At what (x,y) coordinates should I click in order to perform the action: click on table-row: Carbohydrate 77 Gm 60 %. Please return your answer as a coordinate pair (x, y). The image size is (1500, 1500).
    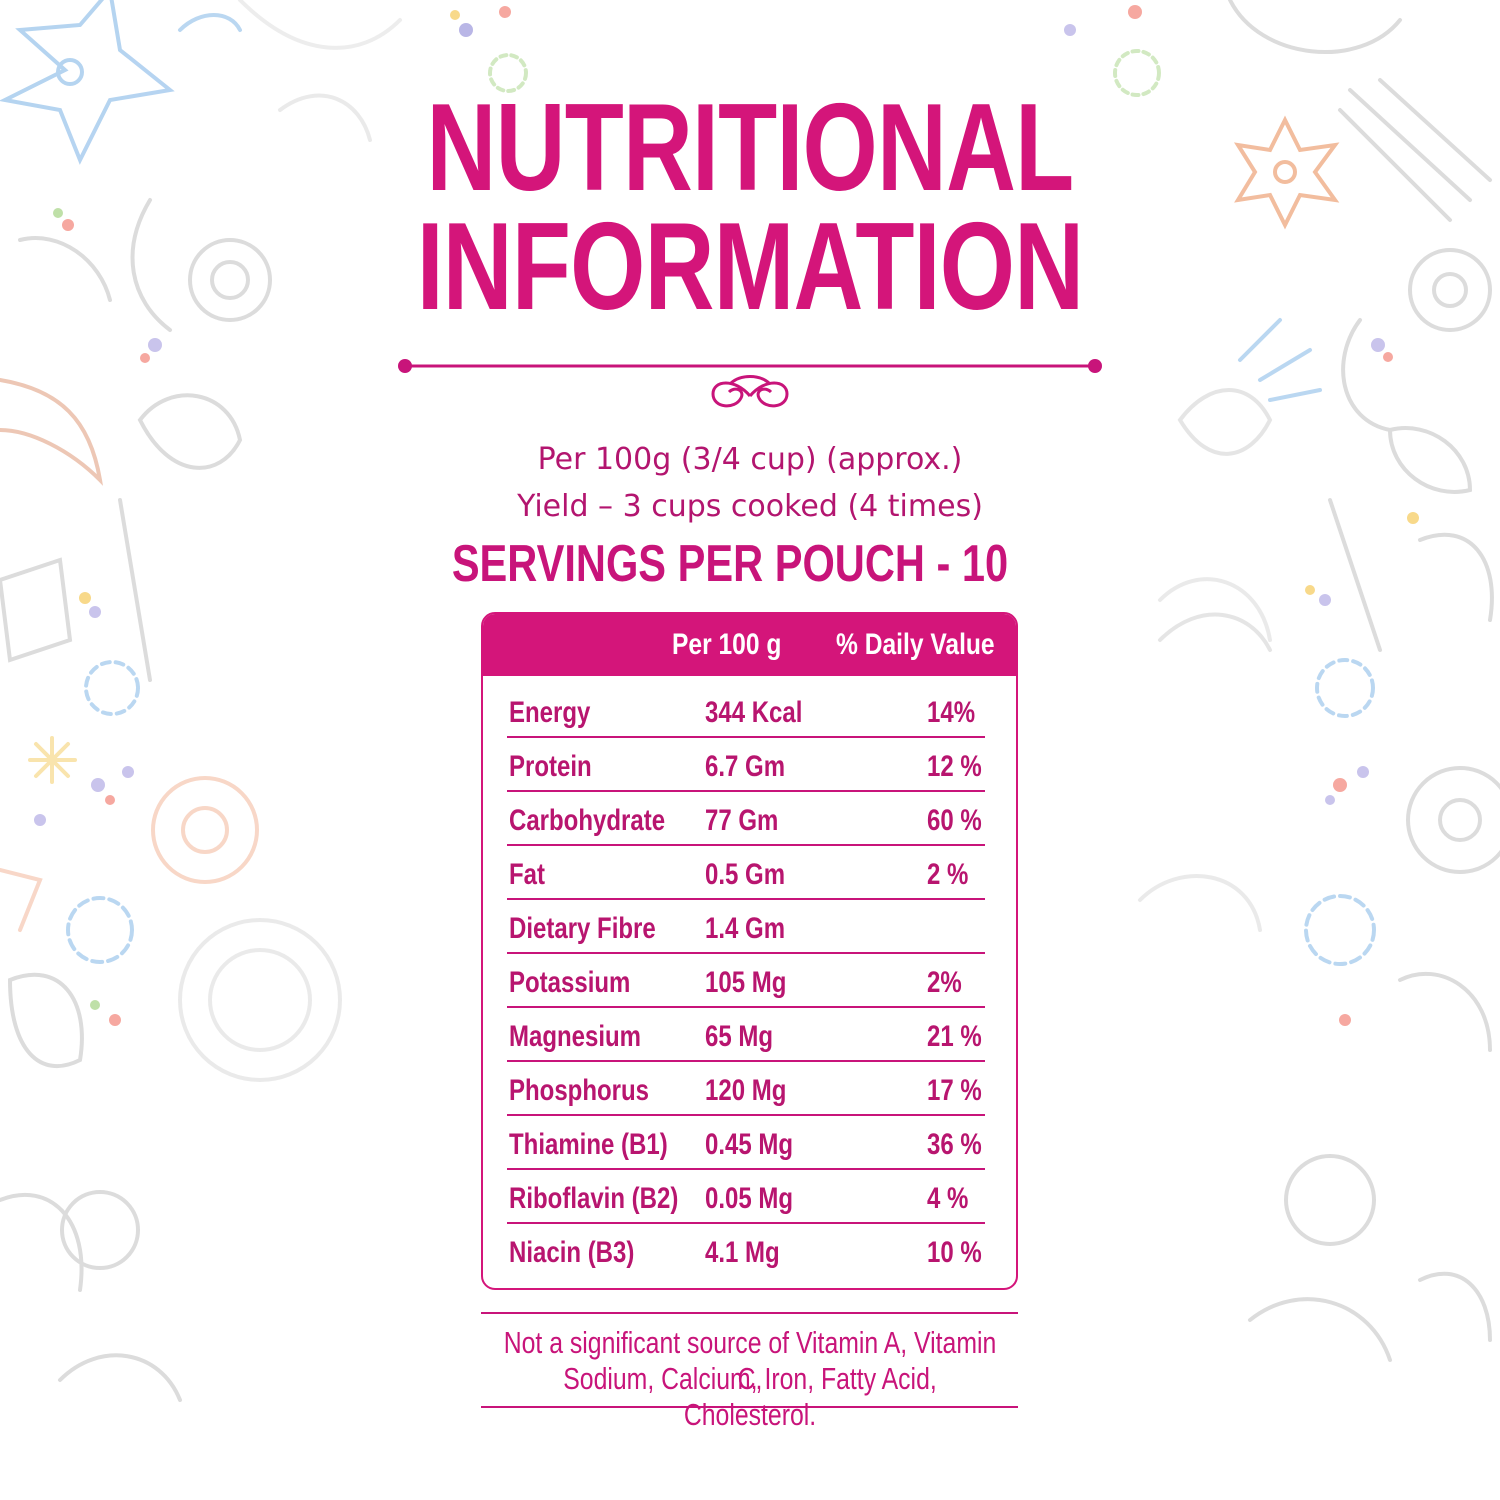
    Looking at the image, I should click on (746, 819).